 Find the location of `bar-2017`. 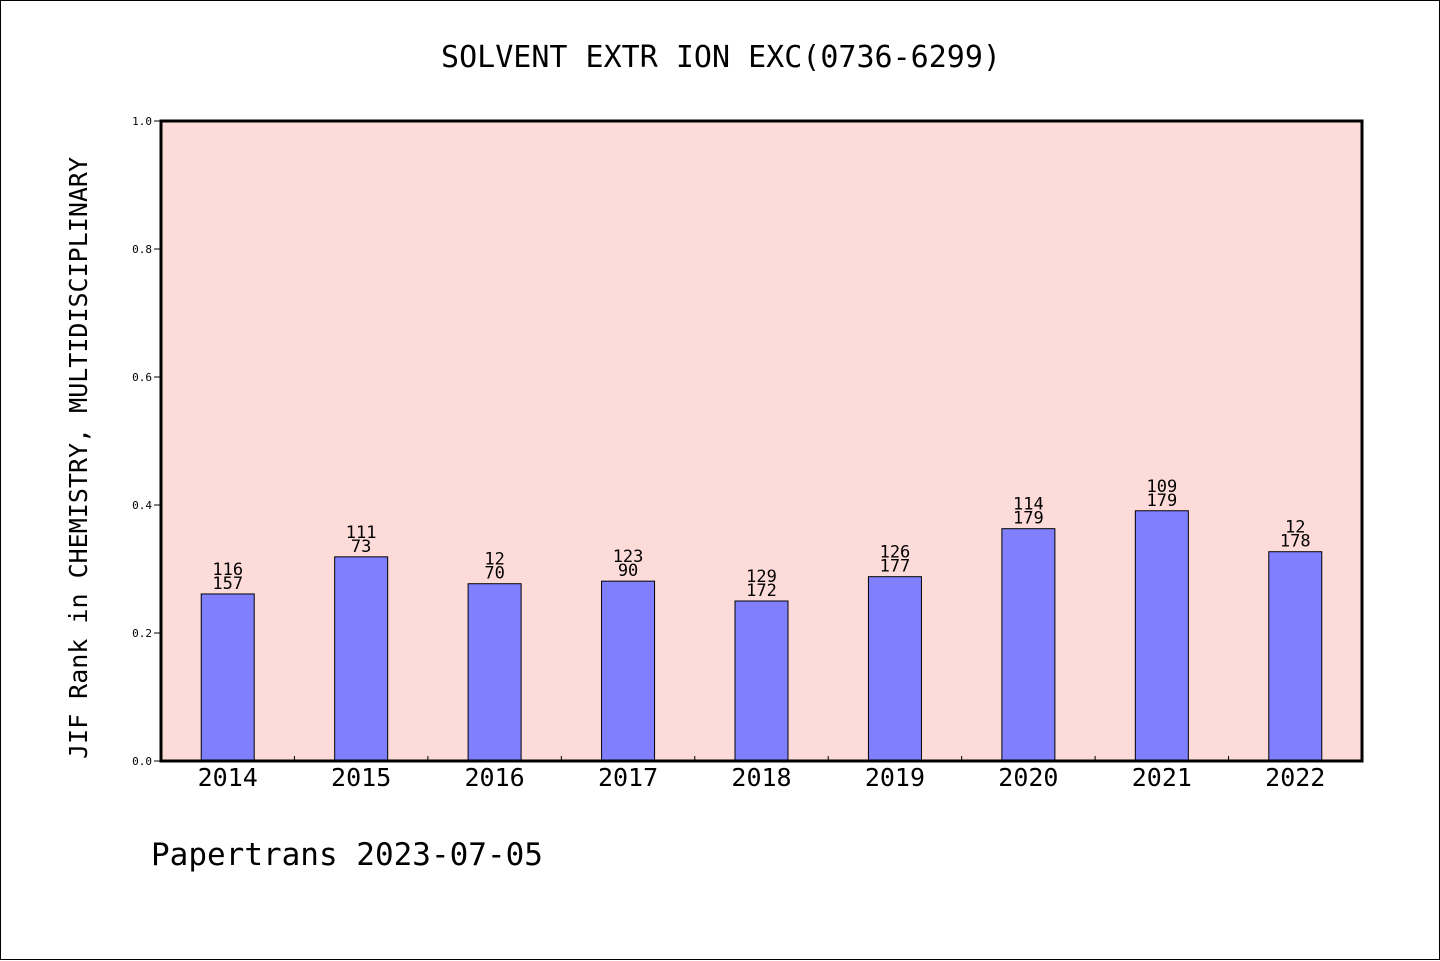

bar-2017 is located at coordinates (628, 671).